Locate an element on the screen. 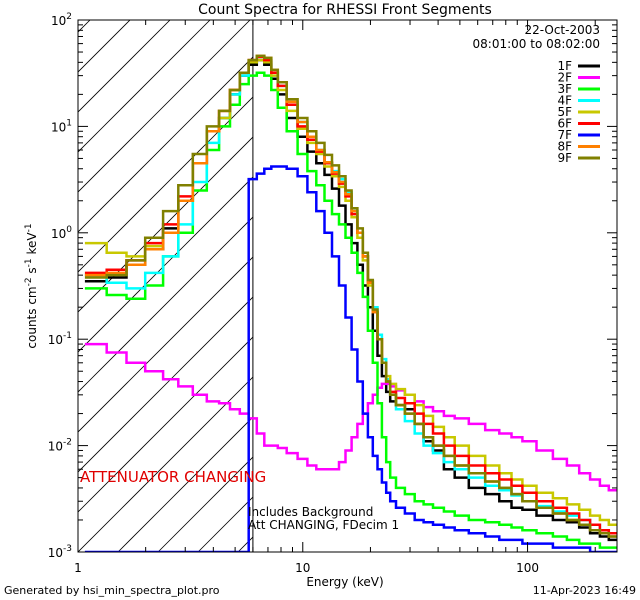 Image resolution: width=640 pixels, height=600 pixels. y-tick-label: 10⁰ is located at coordinates (61, 233).